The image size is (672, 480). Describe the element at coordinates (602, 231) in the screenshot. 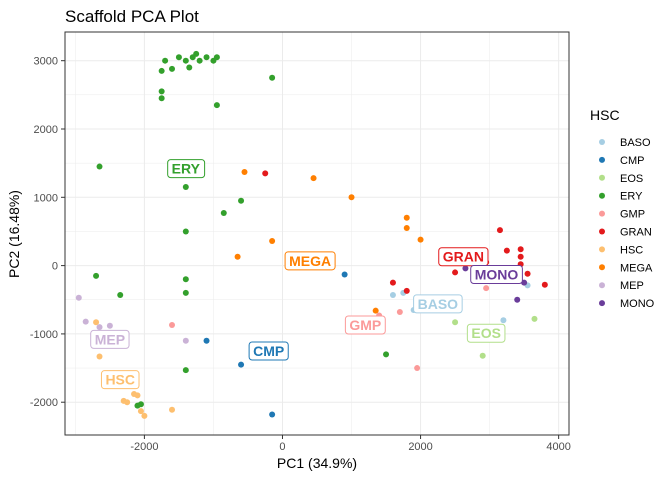

I see `legend-key-gran` at that location.